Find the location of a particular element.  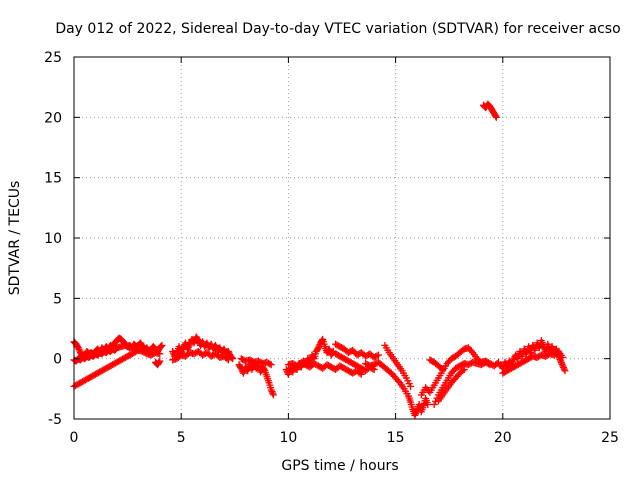

x-tick-label: 5 is located at coordinates (181, 438).